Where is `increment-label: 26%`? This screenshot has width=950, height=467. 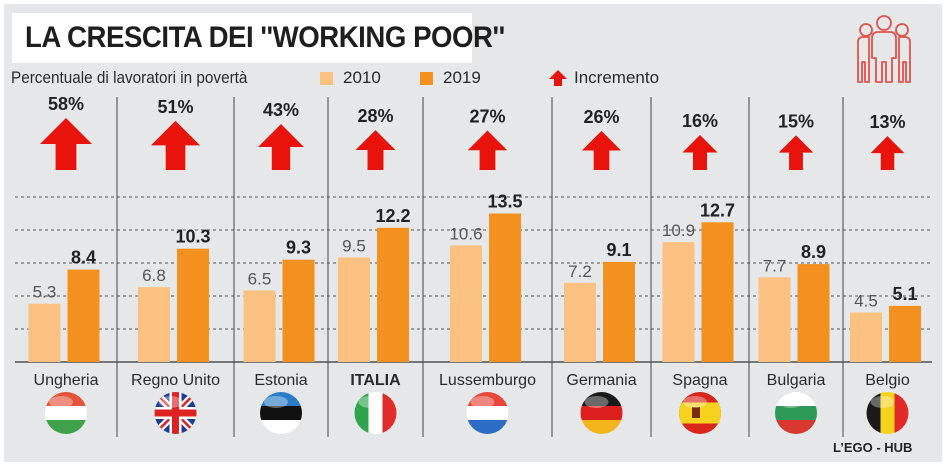 increment-label: 26% is located at coordinates (601, 117).